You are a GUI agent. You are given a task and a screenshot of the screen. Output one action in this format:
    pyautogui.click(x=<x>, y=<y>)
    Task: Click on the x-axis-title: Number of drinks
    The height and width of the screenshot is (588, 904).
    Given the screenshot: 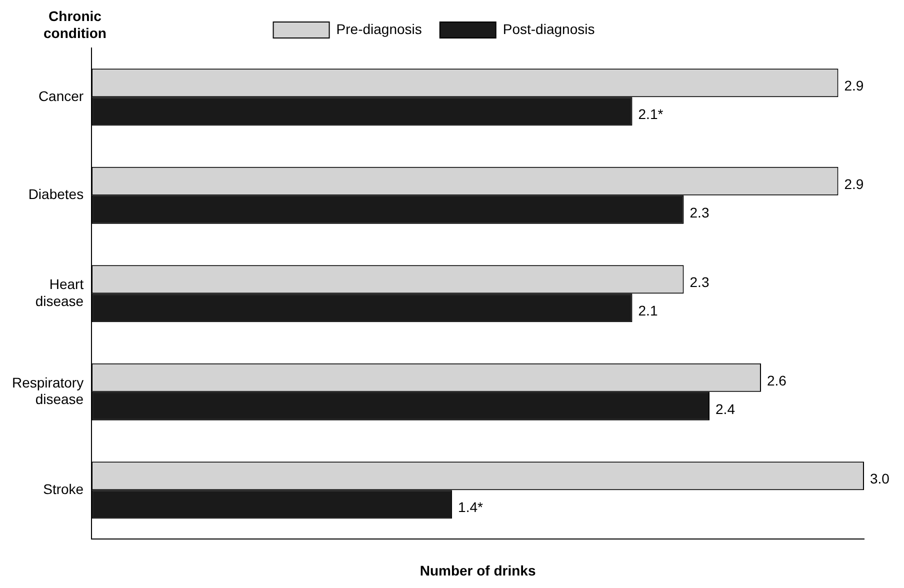 What is the action you would take?
    pyautogui.click(x=478, y=570)
    